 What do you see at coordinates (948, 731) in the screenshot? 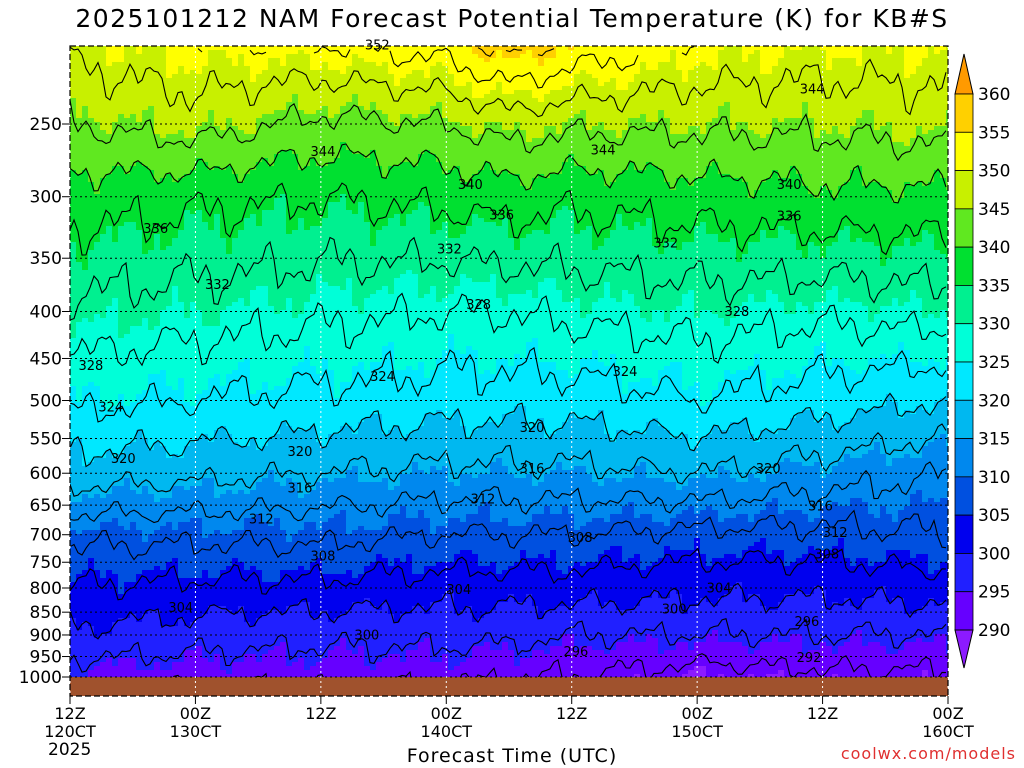
I see `x-tick-date: 160CT` at bounding box center [948, 731].